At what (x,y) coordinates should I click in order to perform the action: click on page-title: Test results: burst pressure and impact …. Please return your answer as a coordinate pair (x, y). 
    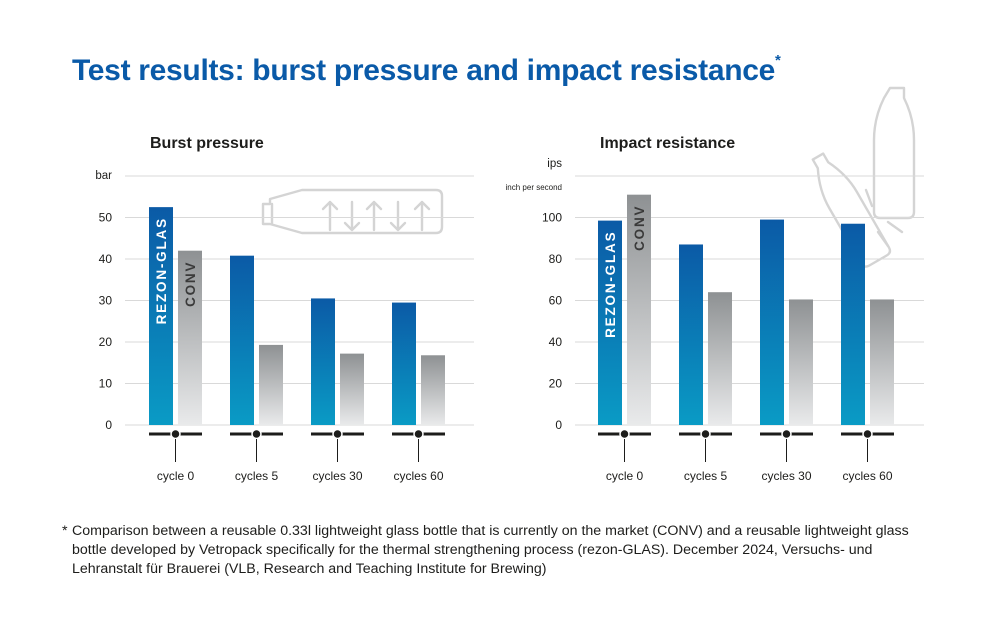
    Looking at the image, I should click on (426, 70).